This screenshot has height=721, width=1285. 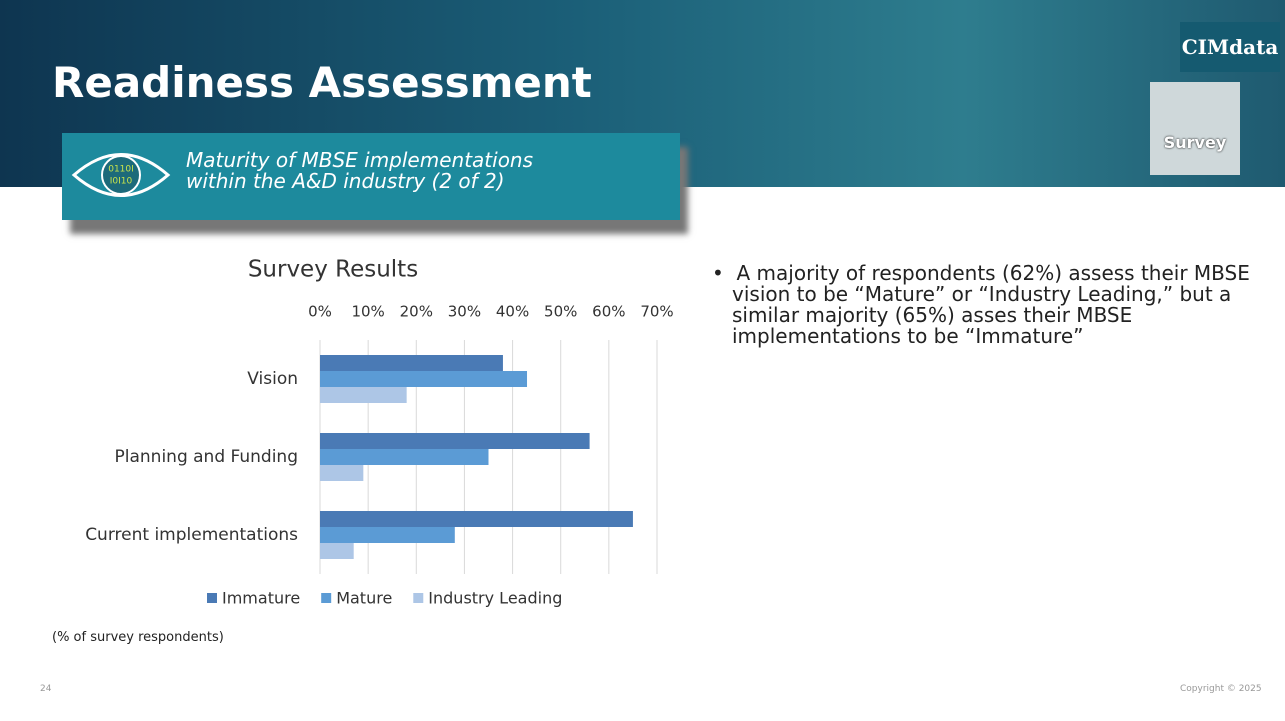 What do you see at coordinates (656, 312) in the screenshot?
I see `x-tick-label: 70%` at bounding box center [656, 312].